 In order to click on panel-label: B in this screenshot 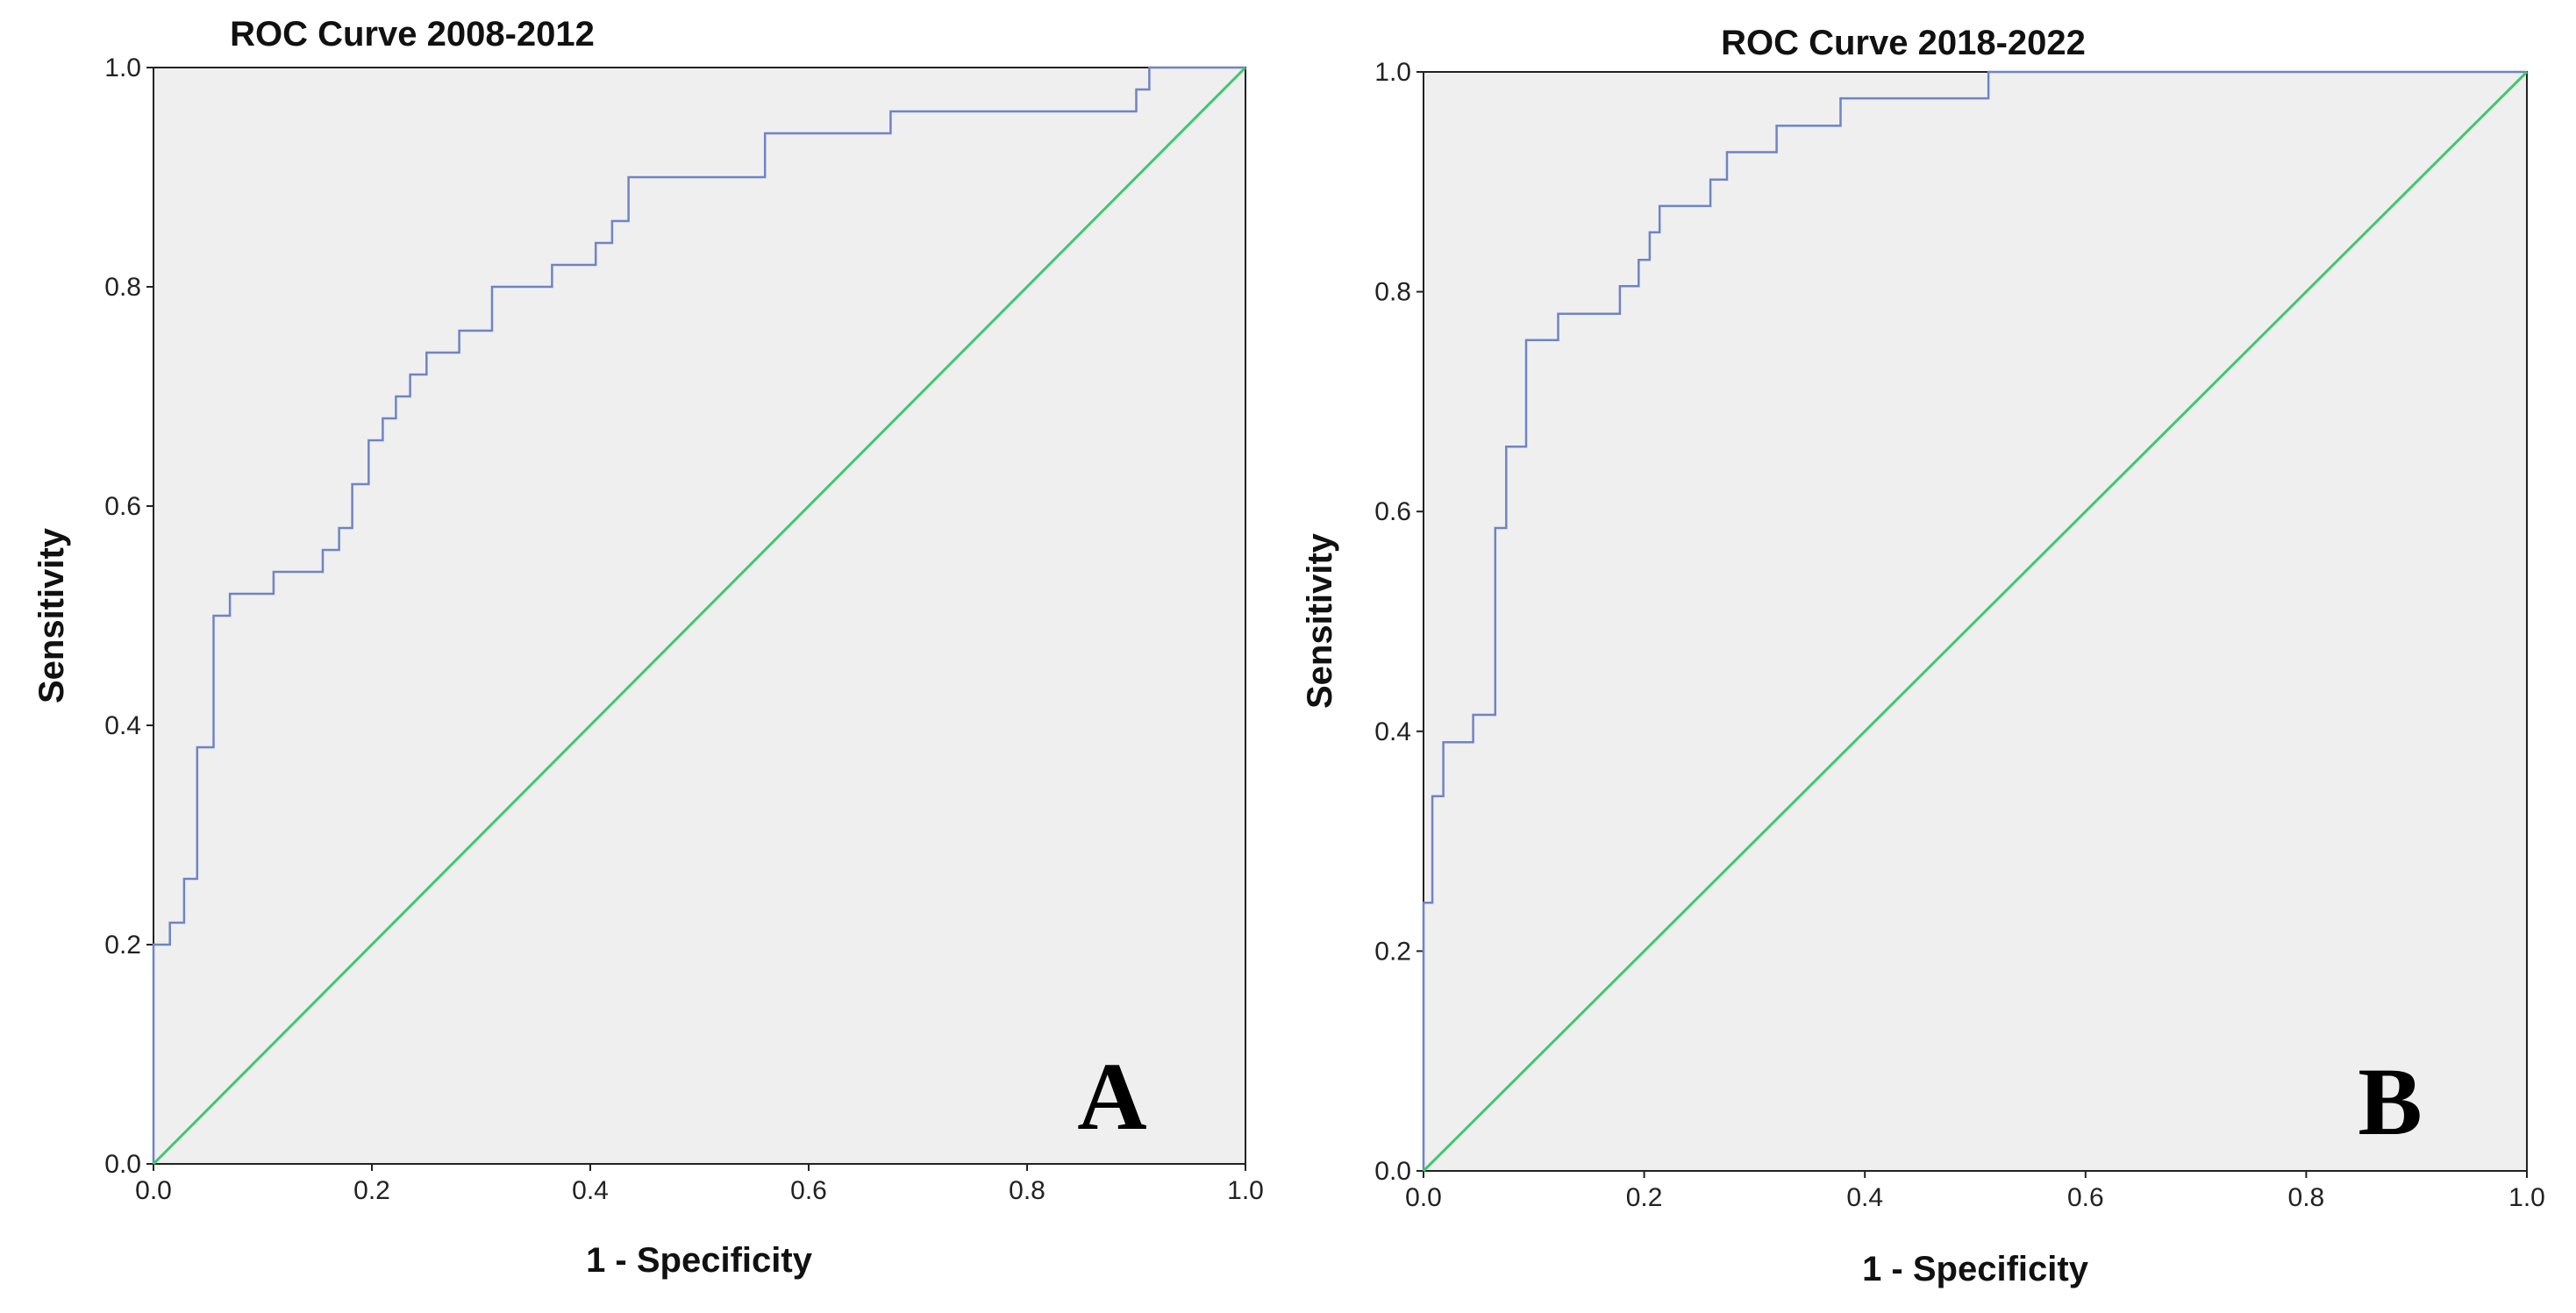, I will do `click(2390, 1101)`.